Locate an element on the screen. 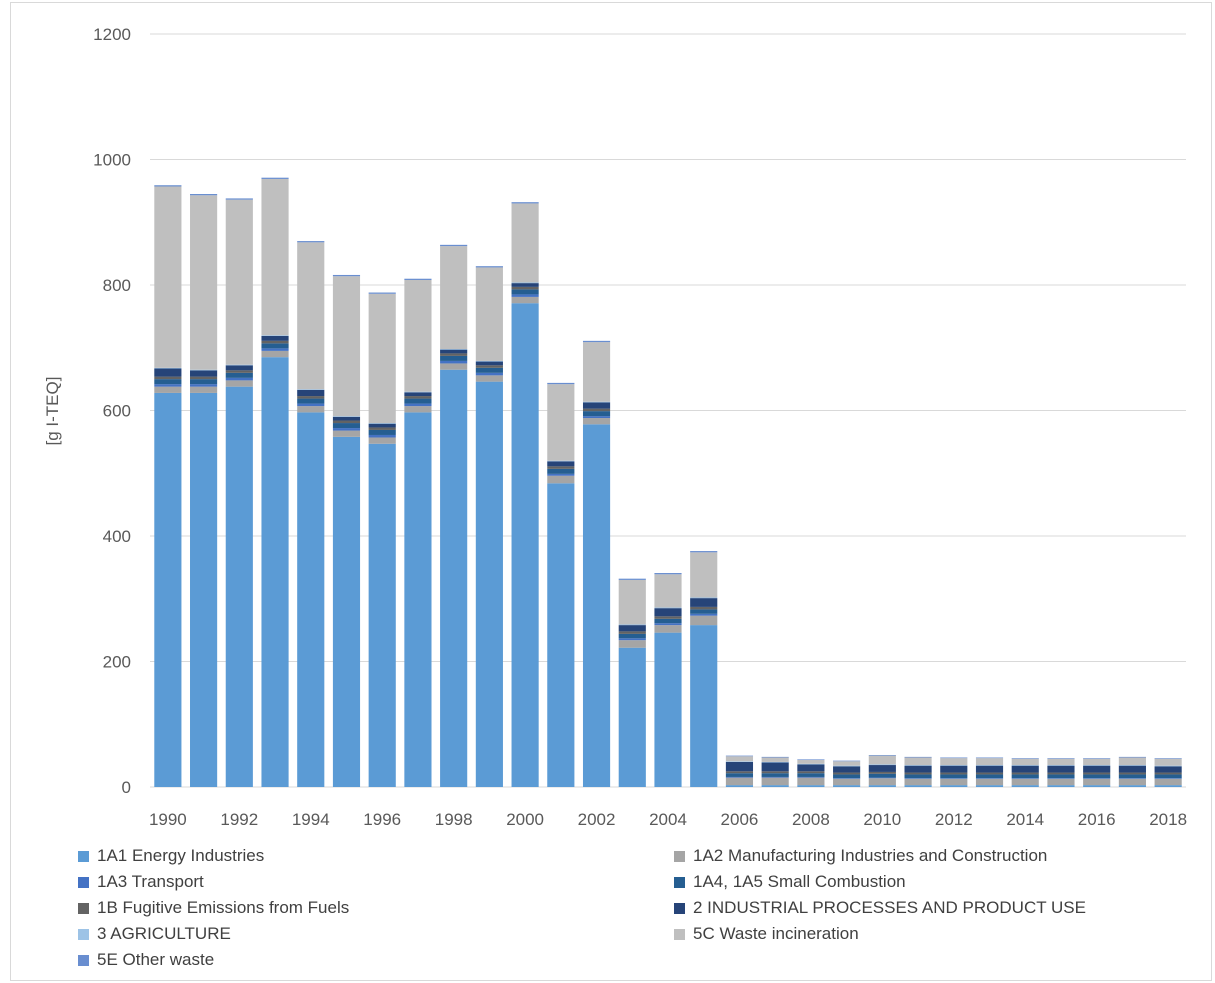 The height and width of the screenshot is (983, 1215). legend-item: 5E Other waste is located at coordinates (146, 960).